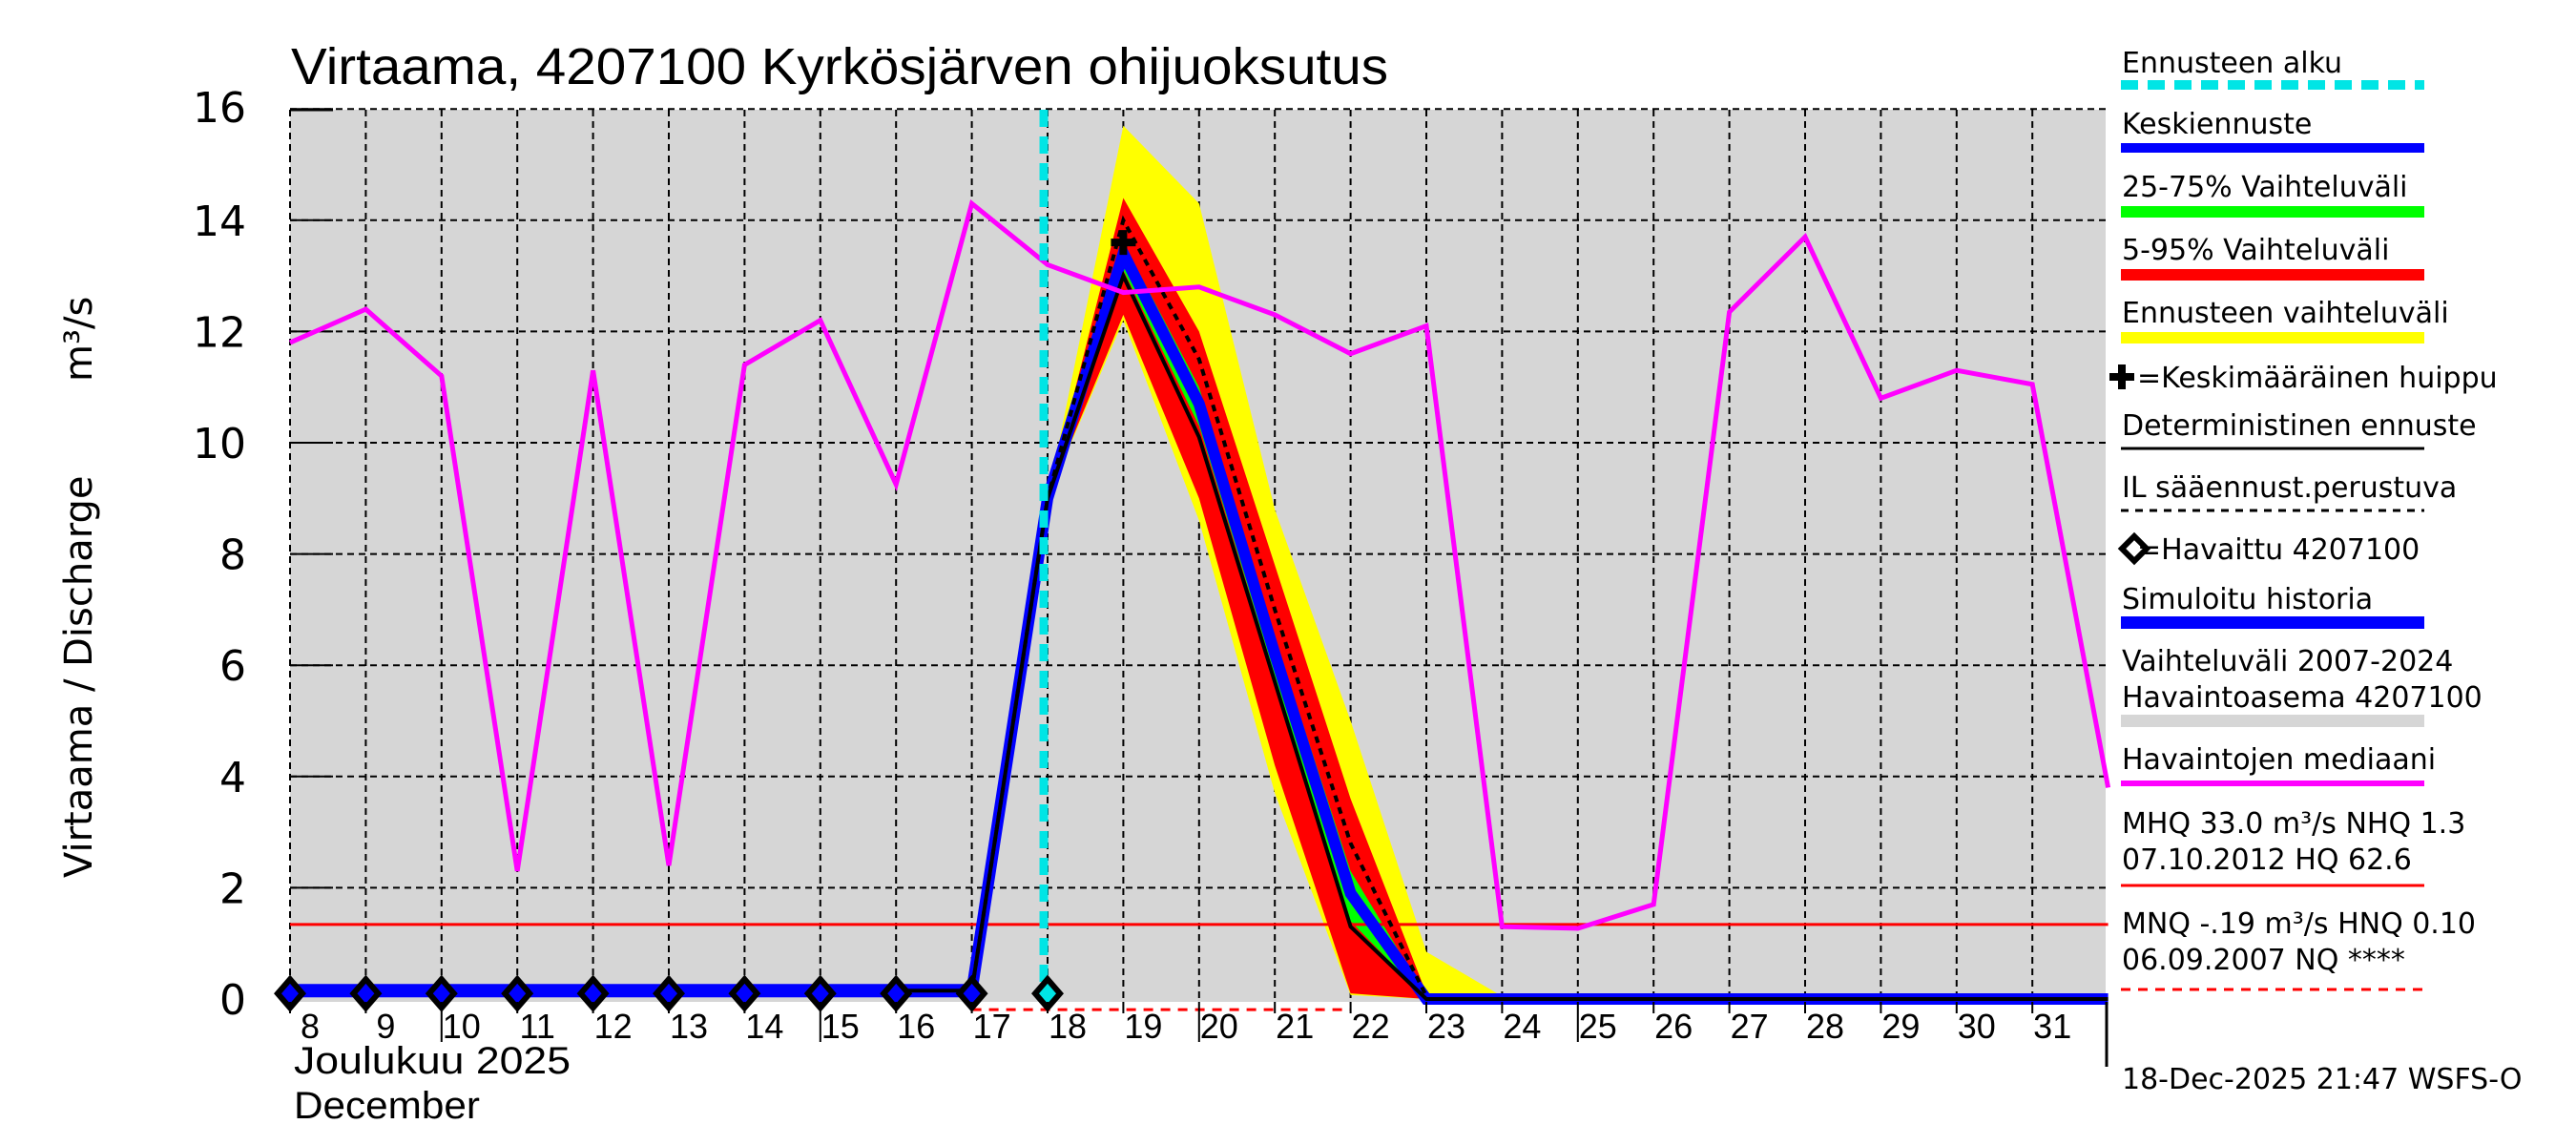  I want to click on x-tick-label: 26, so click(1673, 1026).